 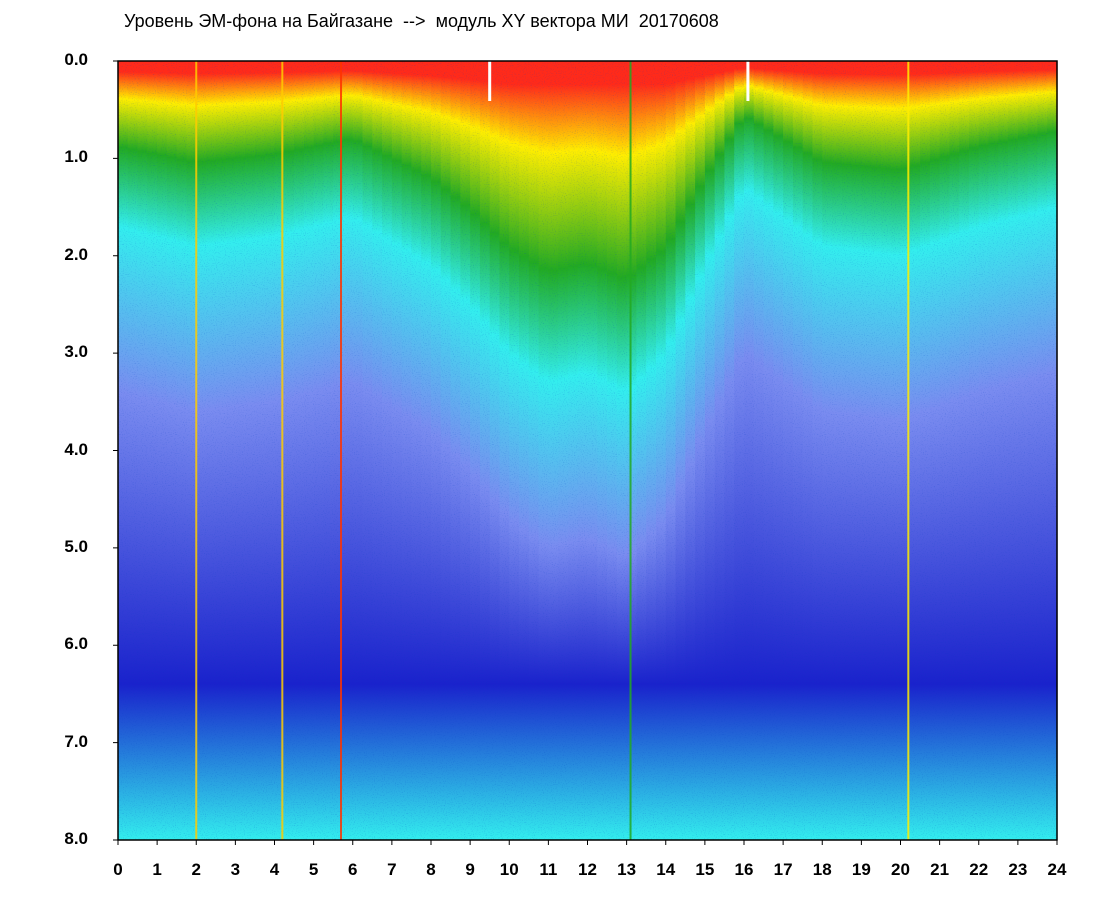 I want to click on x-tick-label: 16, so click(x=744, y=869).